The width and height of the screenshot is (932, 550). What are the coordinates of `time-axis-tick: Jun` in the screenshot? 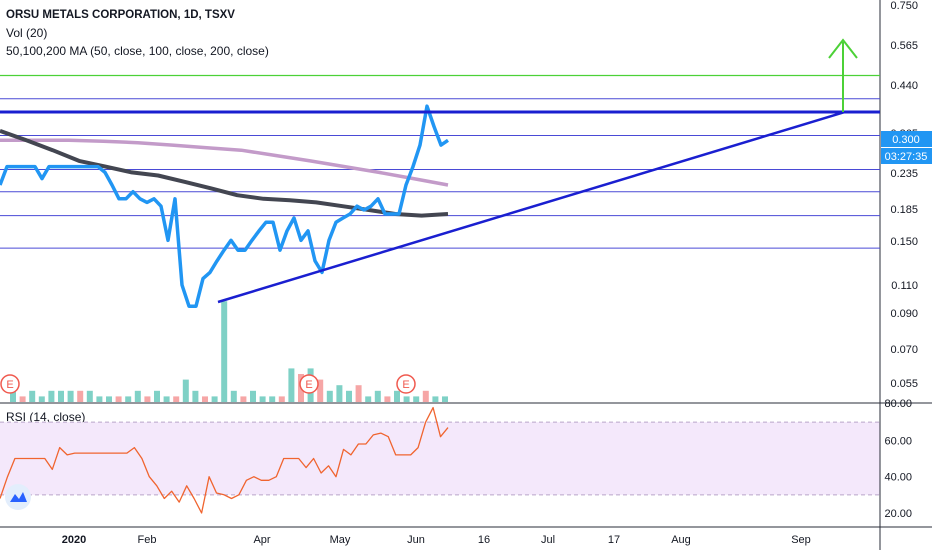 It's located at (416, 540).